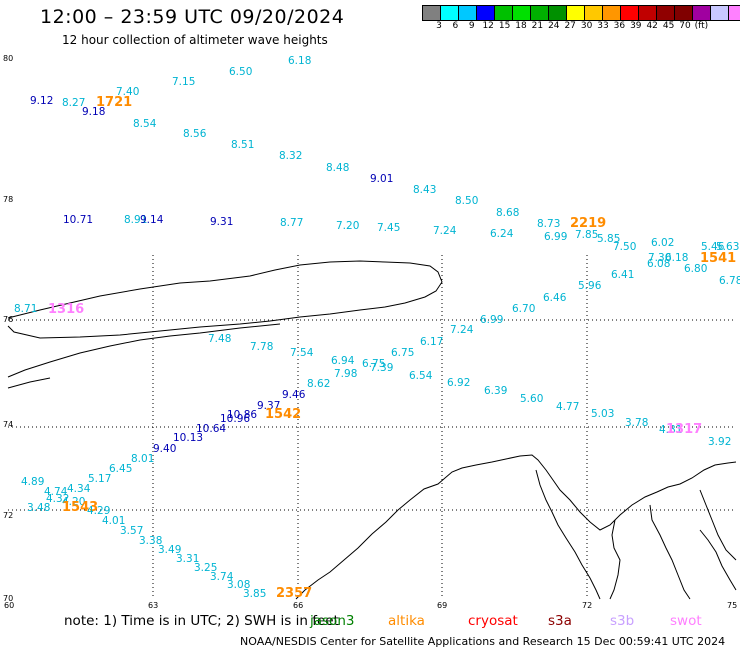  I want to click on lat-label: 80, so click(8, 58).